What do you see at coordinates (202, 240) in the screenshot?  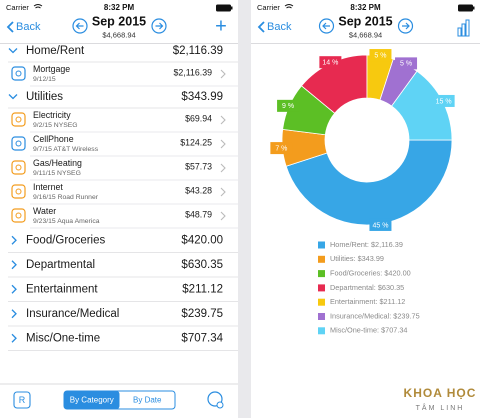 I see `group-amount: $420.00` at bounding box center [202, 240].